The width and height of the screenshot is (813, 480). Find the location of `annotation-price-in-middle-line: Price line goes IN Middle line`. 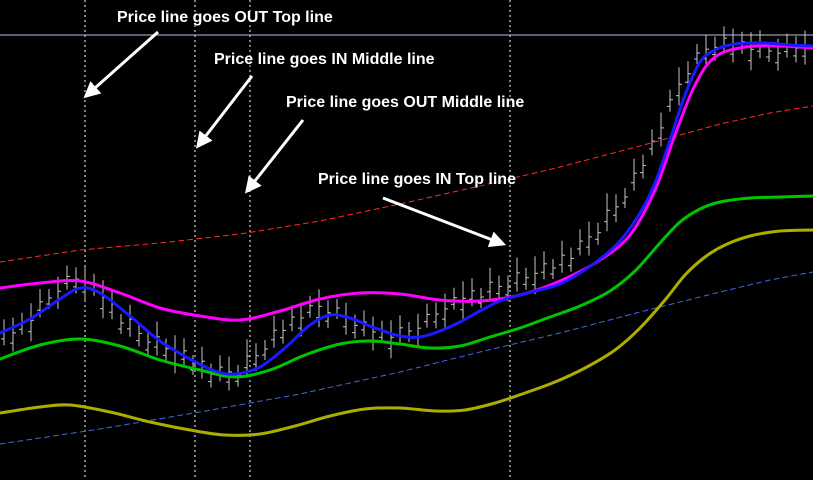

annotation-price-in-middle-line: Price line goes IN Middle line is located at coordinates (324, 59).